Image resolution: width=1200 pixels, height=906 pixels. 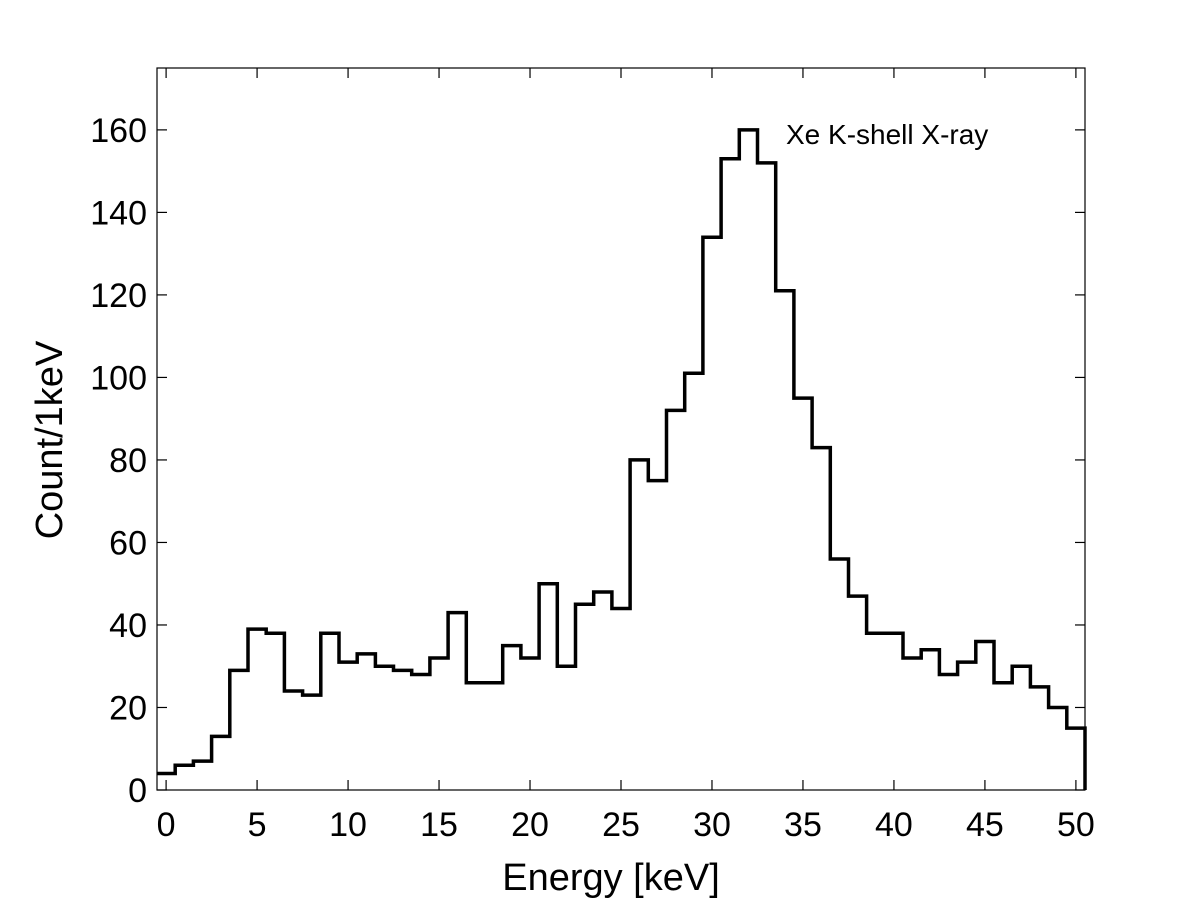 What do you see at coordinates (128, 626) in the screenshot?
I see `y-tick-label: 40` at bounding box center [128, 626].